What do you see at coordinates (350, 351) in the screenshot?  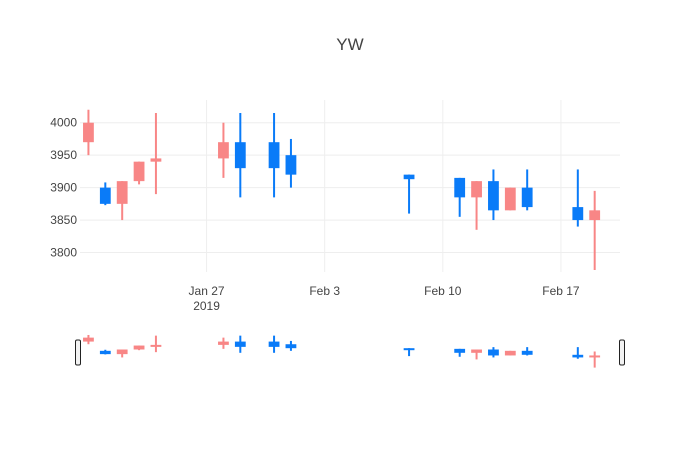 I see `range-slider` at bounding box center [350, 351].